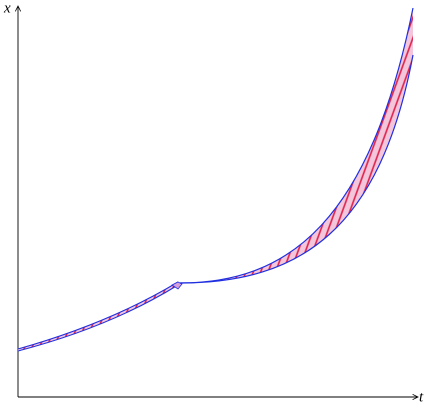  I want to click on horizontal-axis-label: t, so click(421, 397).